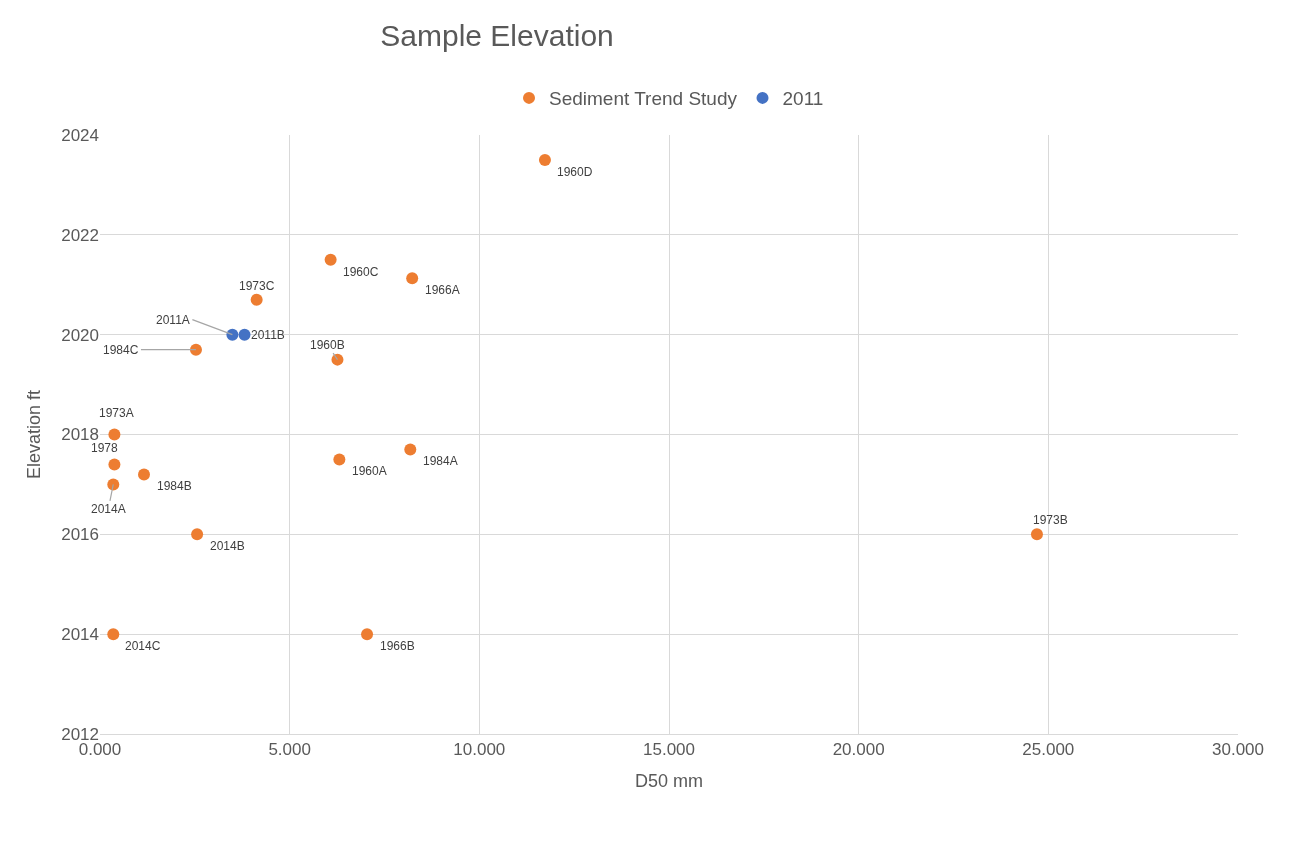 The height and width of the screenshot is (844, 1308). What do you see at coordinates (442, 290) in the screenshot?
I see `annotation: 1966A` at bounding box center [442, 290].